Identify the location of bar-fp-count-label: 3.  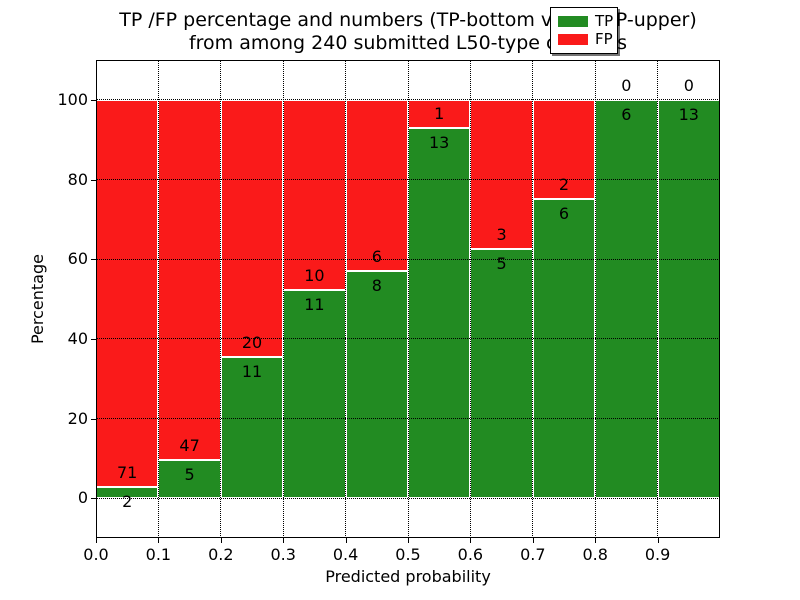
(501, 235).